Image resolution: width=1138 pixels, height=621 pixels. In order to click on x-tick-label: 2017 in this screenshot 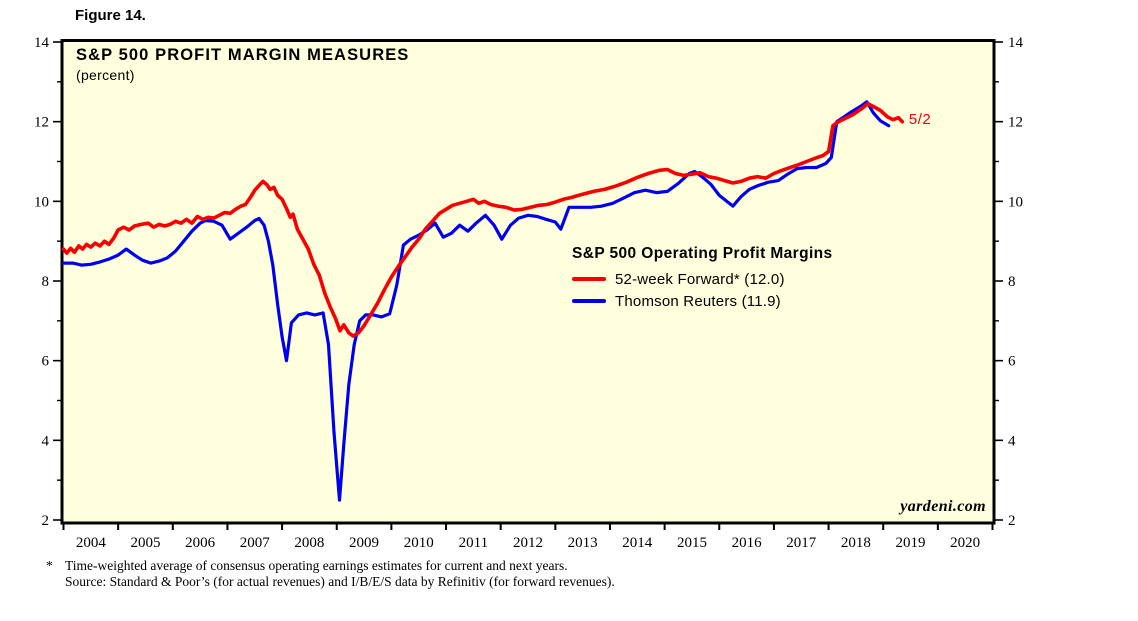, I will do `click(801, 543)`.